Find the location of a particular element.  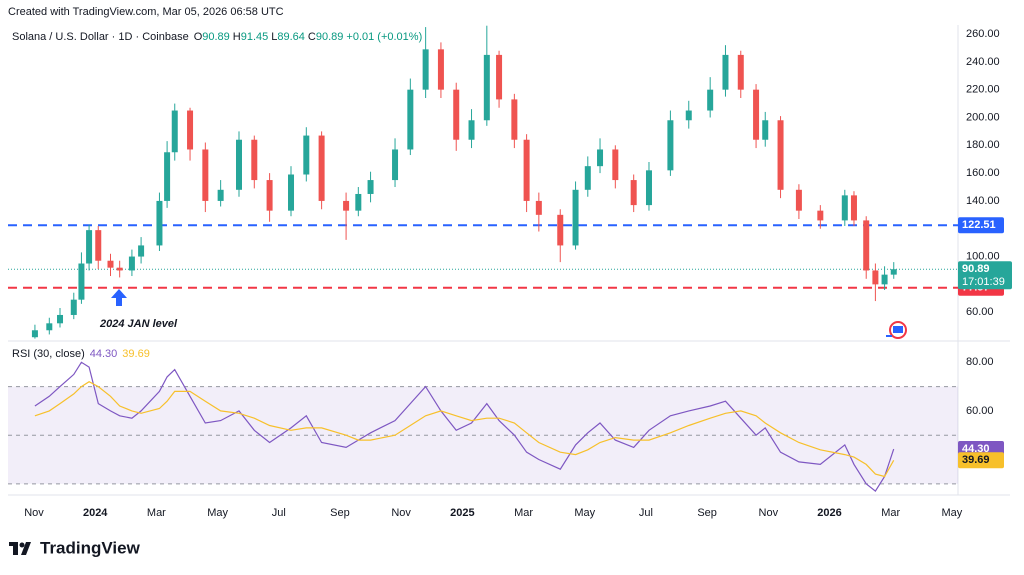

x-tick-label: 2025 is located at coordinates (462, 513).